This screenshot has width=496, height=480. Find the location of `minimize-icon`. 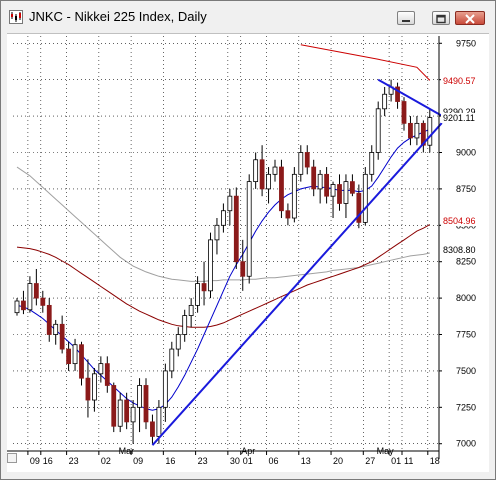

minimize-icon is located at coordinates (406, 21).